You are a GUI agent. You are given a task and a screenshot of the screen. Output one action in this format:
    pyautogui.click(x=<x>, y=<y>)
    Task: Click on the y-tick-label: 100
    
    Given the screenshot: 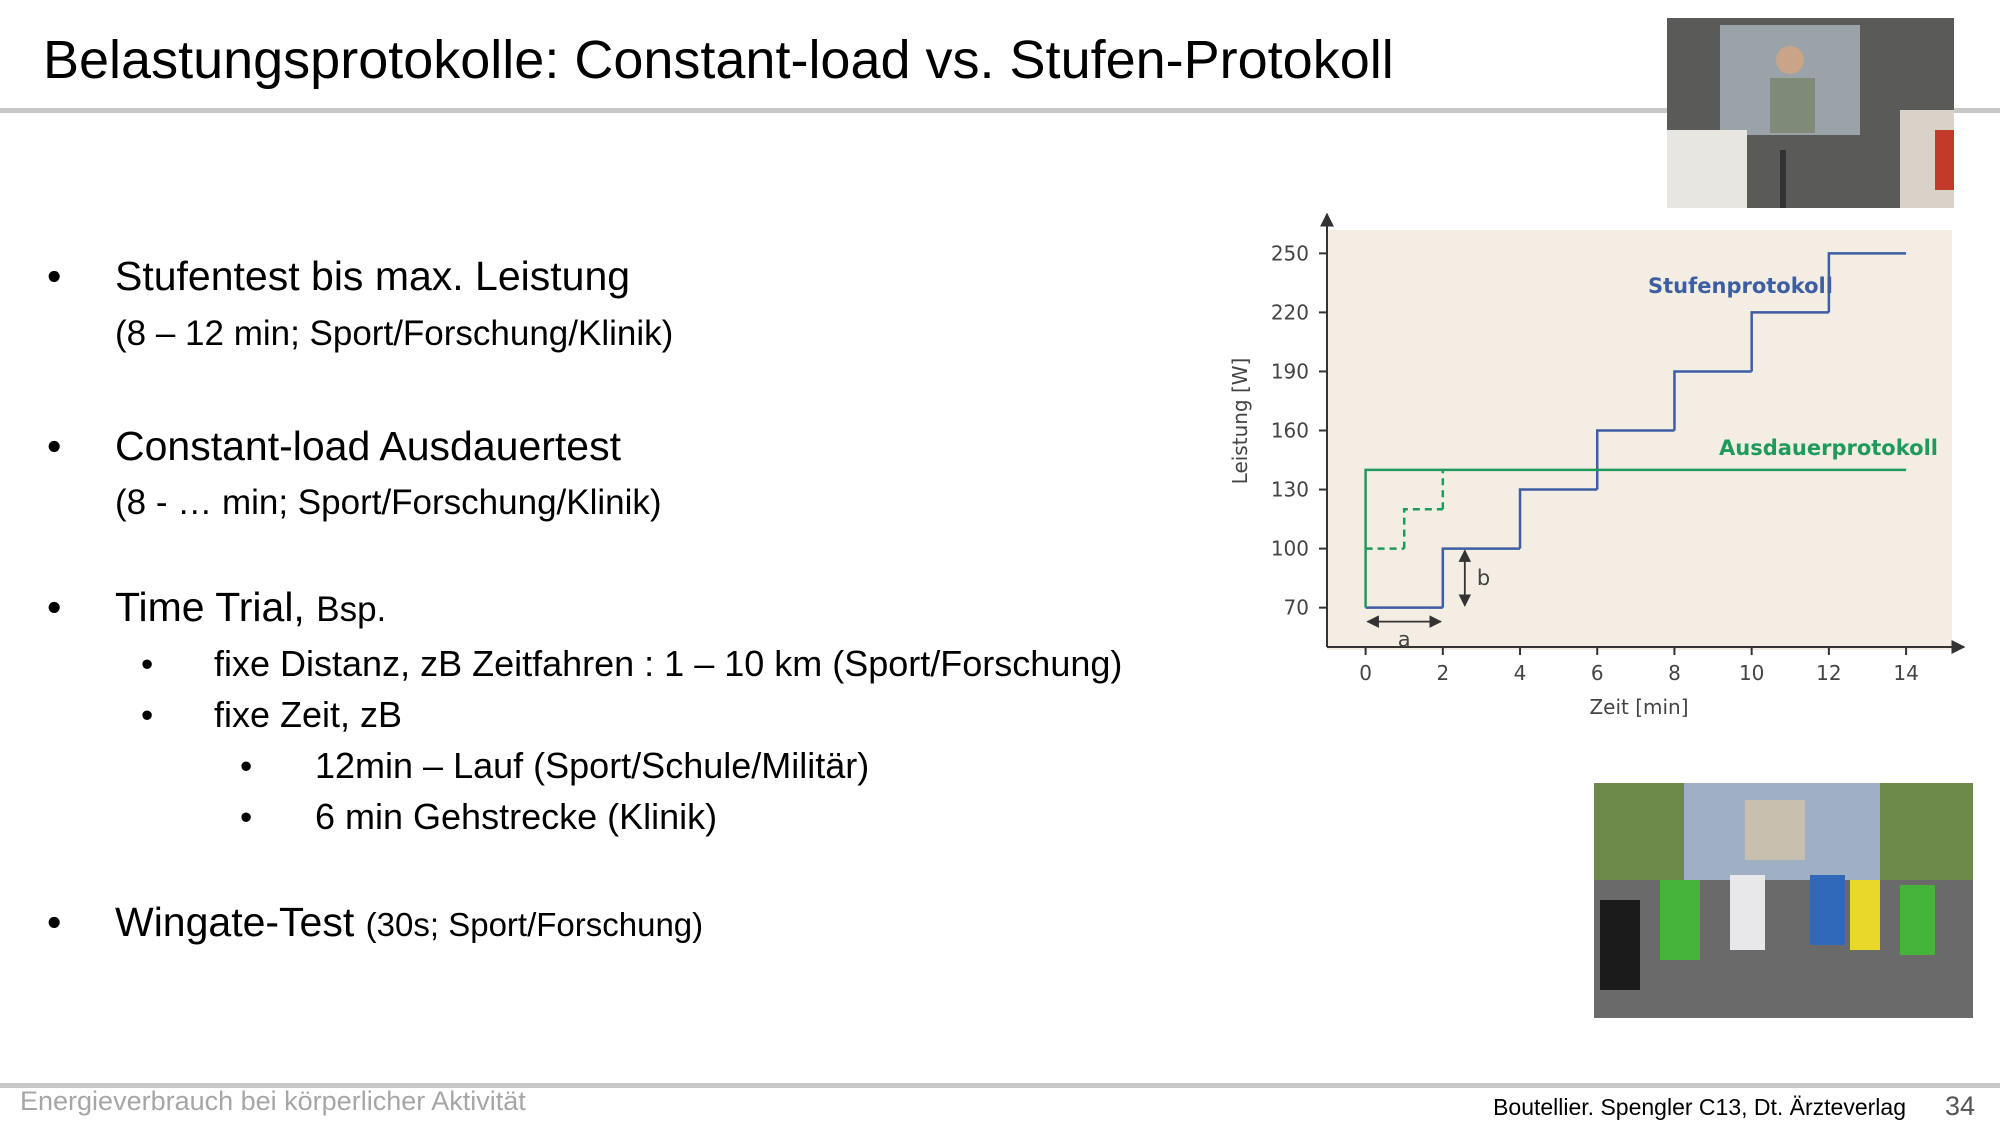 What is the action you would take?
    pyautogui.click(x=1290, y=549)
    